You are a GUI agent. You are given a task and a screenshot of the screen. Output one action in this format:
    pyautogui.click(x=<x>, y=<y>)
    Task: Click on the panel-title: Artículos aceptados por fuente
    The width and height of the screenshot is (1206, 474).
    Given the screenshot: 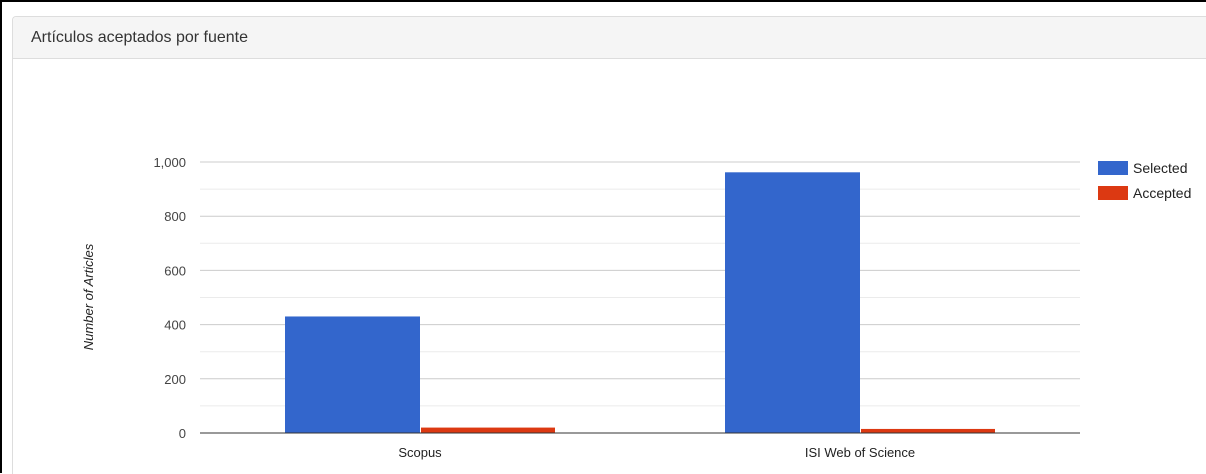 What is the action you would take?
    pyautogui.click(x=609, y=38)
    